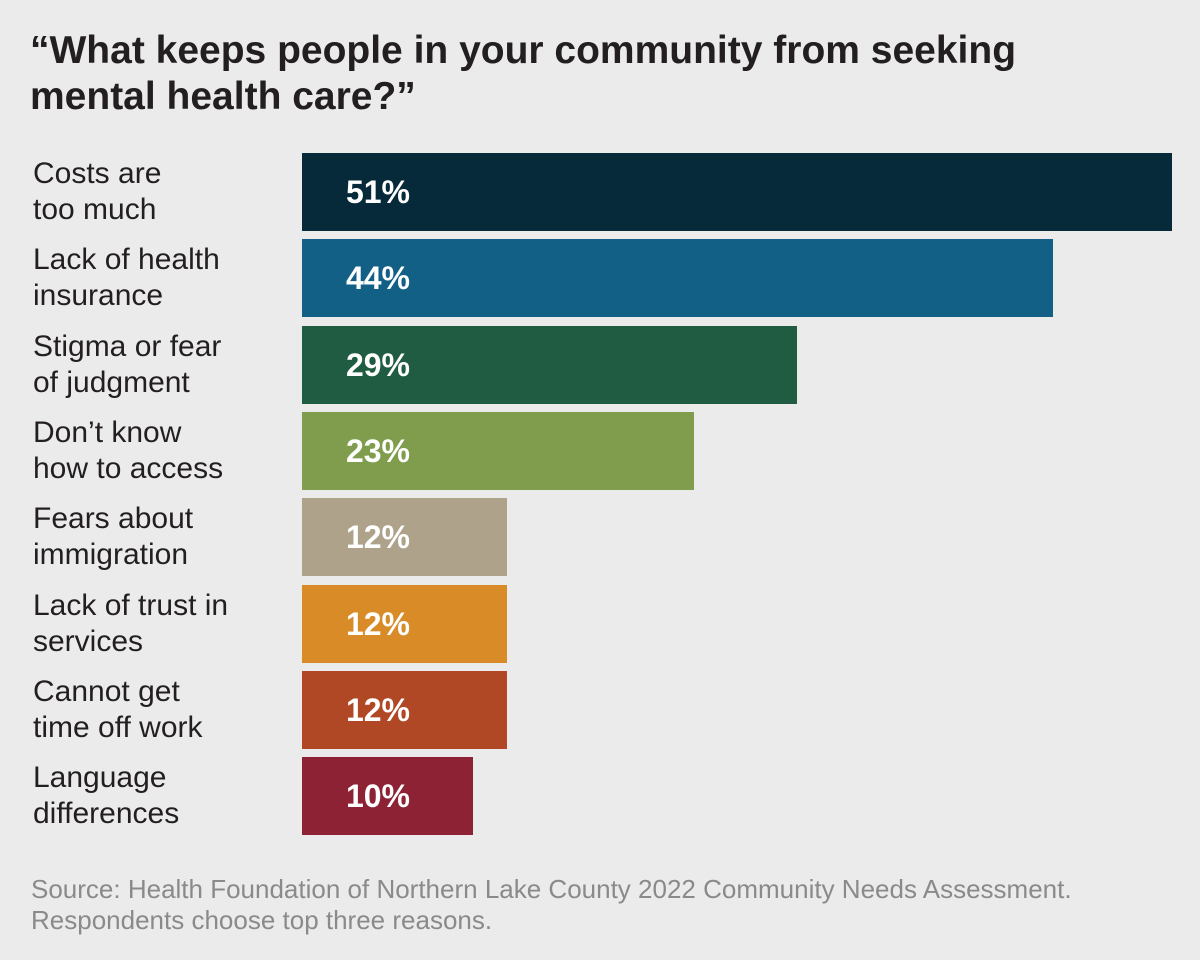 The image size is (1200, 960). Describe the element at coordinates (128, 450) in the screenshot. I see `category-label: Don’t know how to access` at that location.